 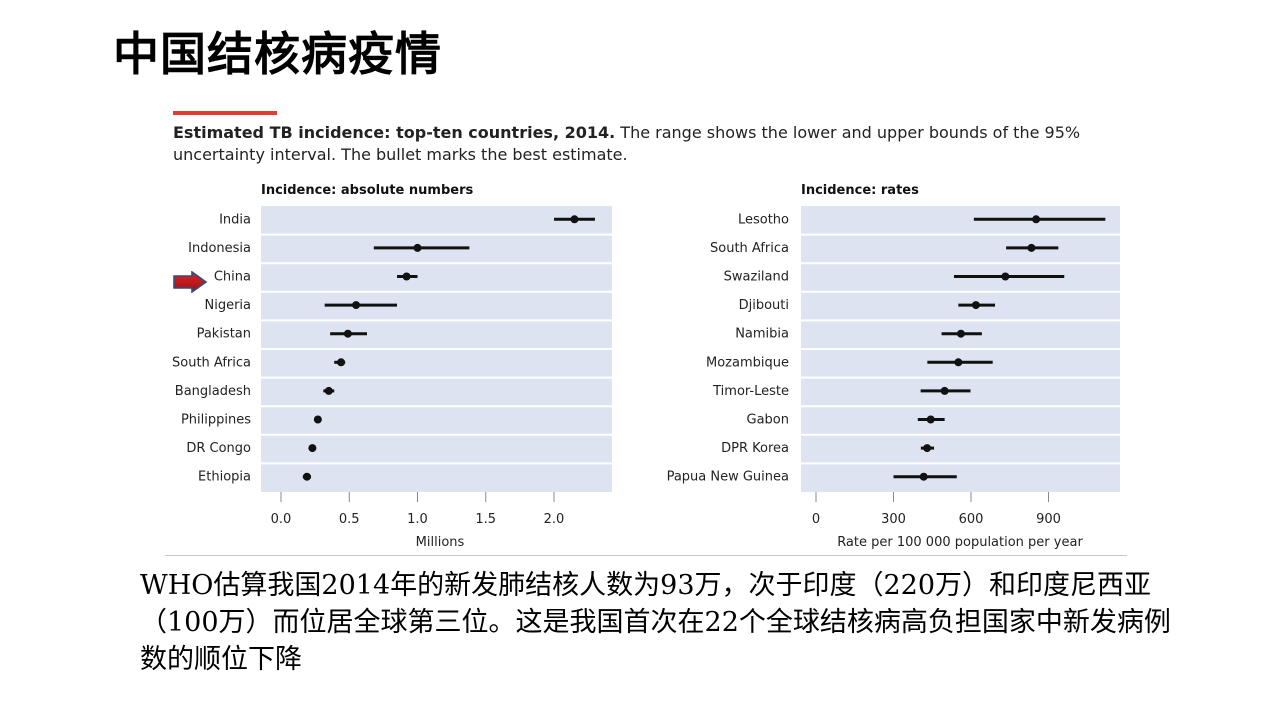 I want to click on category-label: DR Congo, so click(x=218, y=448).